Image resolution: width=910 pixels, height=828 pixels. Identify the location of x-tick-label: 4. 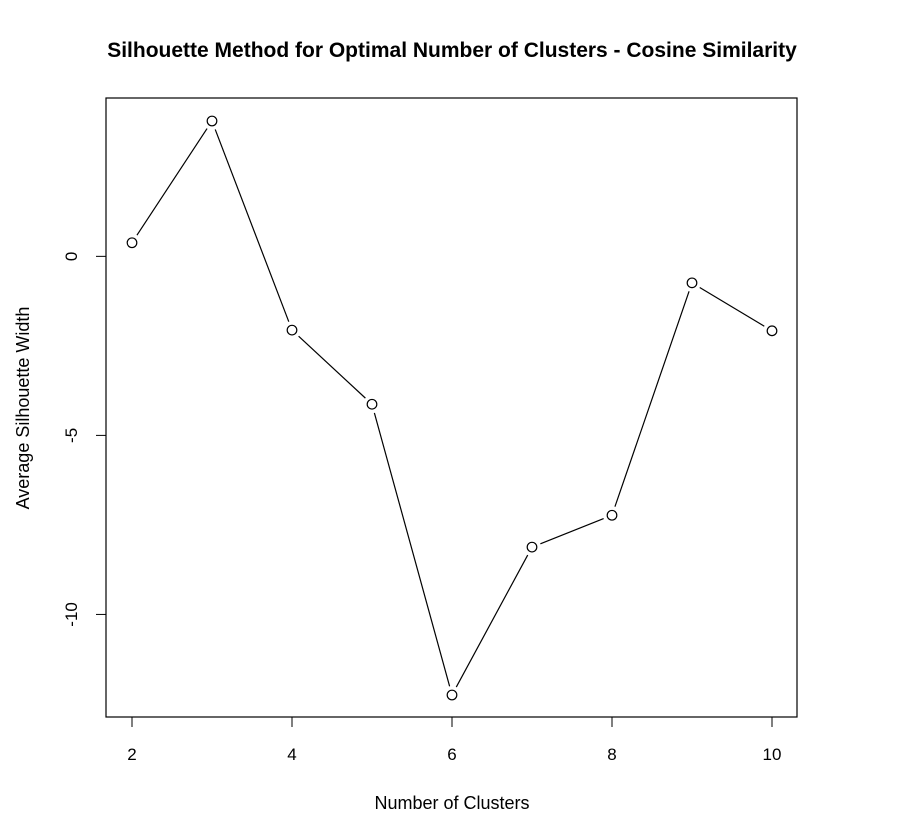
(291, 754).